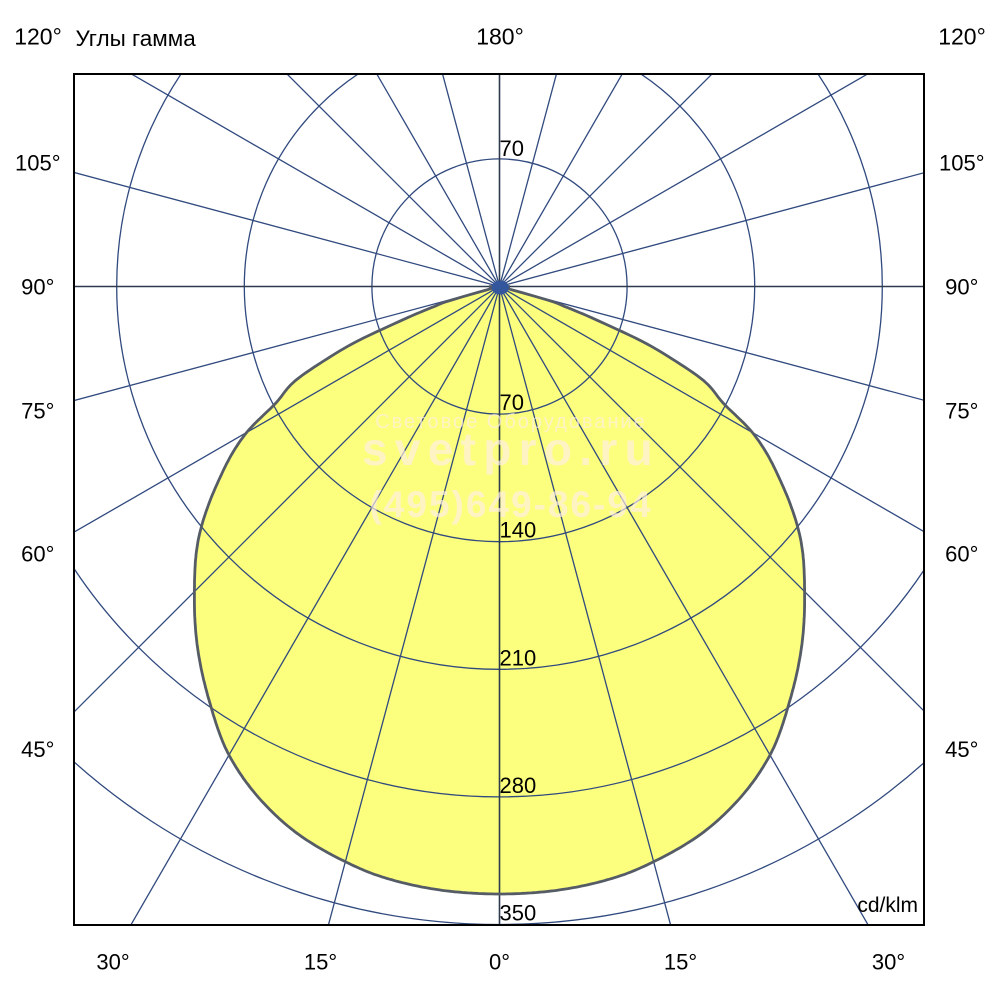 Image resolution: width=1000 pixels, height=1005 pixels. I want to click on svg-text: Углы гамма, so click(136, 38).